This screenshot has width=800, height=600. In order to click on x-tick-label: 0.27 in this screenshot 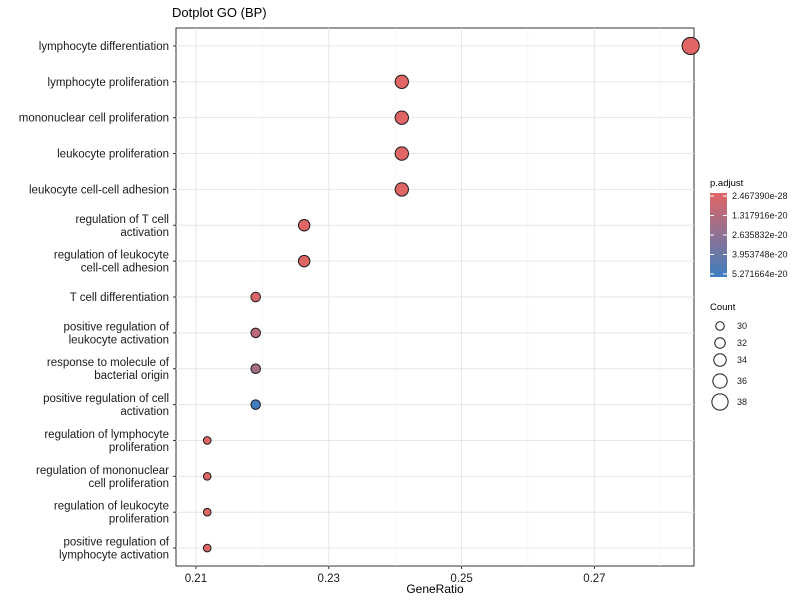, I will do `click(594, 579)`.